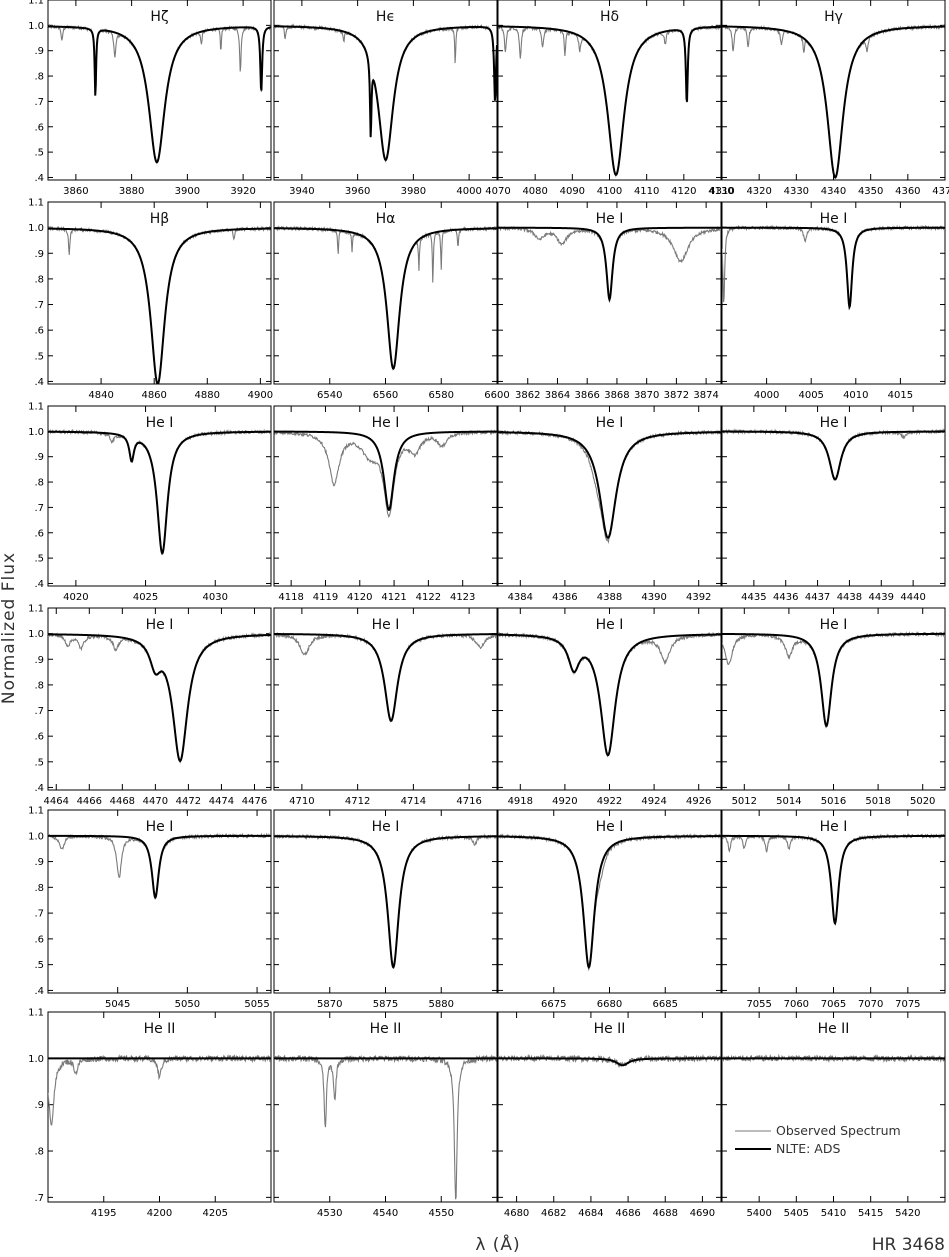 This screenshot has height=1257, width=949. Describe the element at coordinates (153, 395) in the screenshot. I see `x-tick-label: 4860` at that location.